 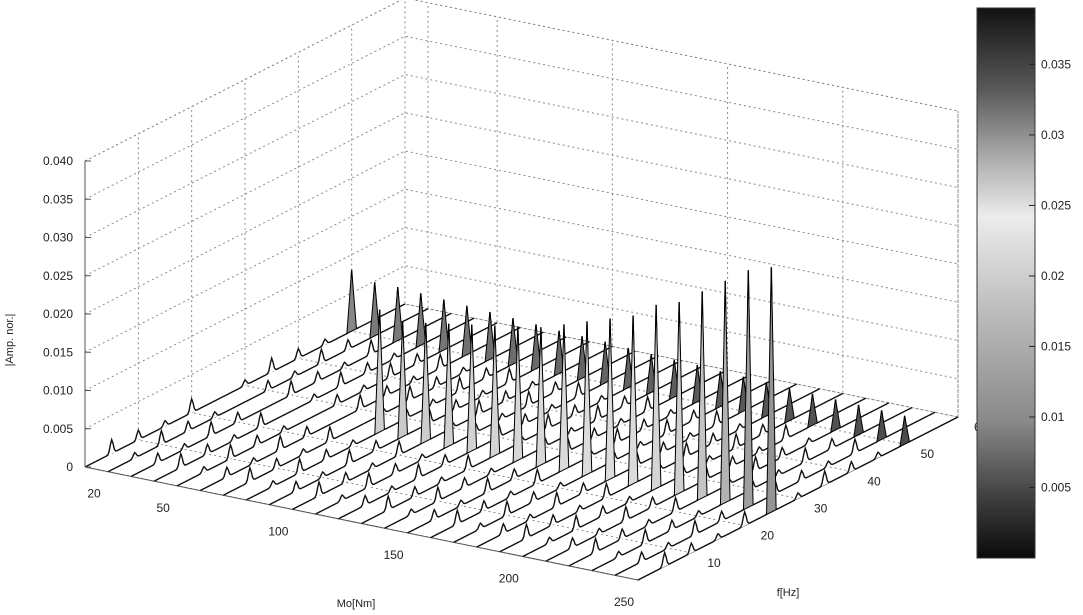 I want to click on z-tick-label: 0.005, so click(x=58, y=429).